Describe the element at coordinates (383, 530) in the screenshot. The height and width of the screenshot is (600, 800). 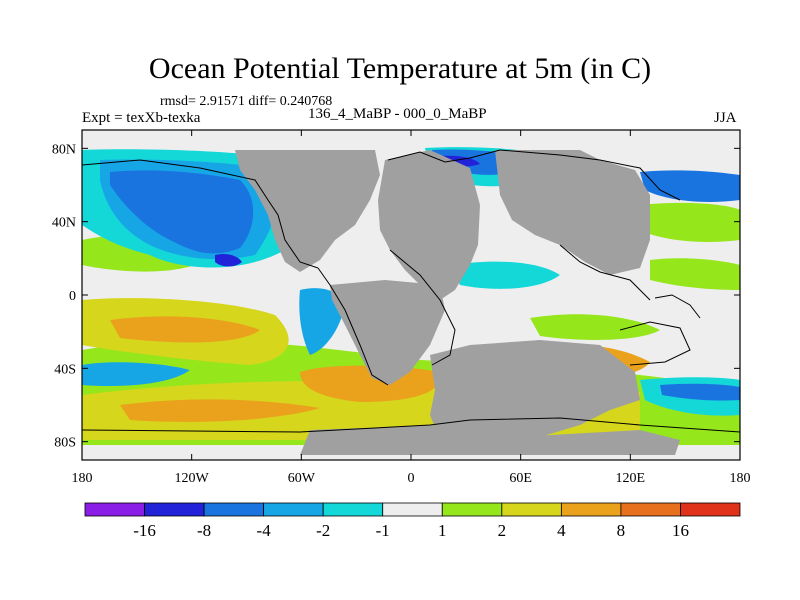
I see `colorbar-label: -1` at that location.